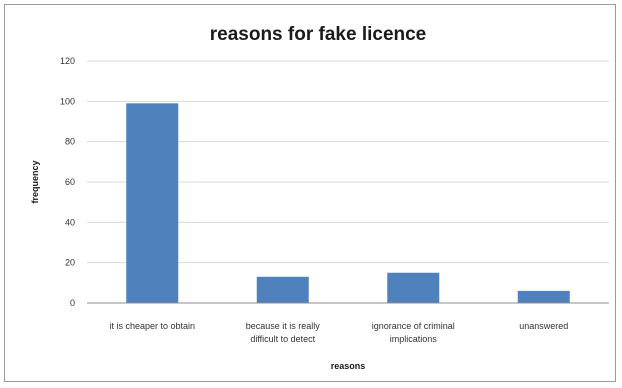 This screenshot has height=388, width=622. I want to click on y-tick-label: 120, so click(67, 61).